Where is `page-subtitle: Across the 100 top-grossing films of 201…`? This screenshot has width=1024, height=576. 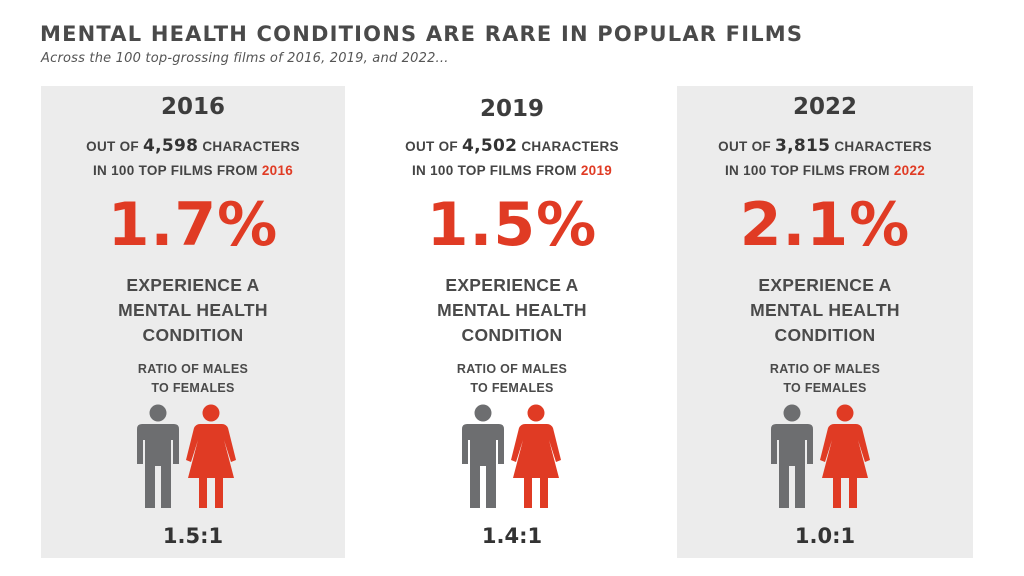
page-subtitle: Across the 100 top-grossing films of 201… is located at coordinates (245, 58).